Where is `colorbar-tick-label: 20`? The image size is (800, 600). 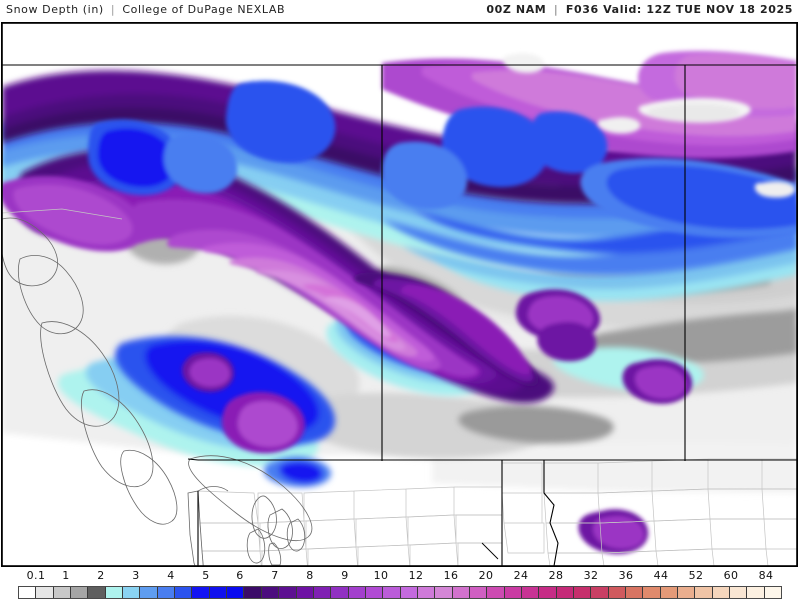 colorbar-tick-label: 20 is located at coordinates (486, 575).